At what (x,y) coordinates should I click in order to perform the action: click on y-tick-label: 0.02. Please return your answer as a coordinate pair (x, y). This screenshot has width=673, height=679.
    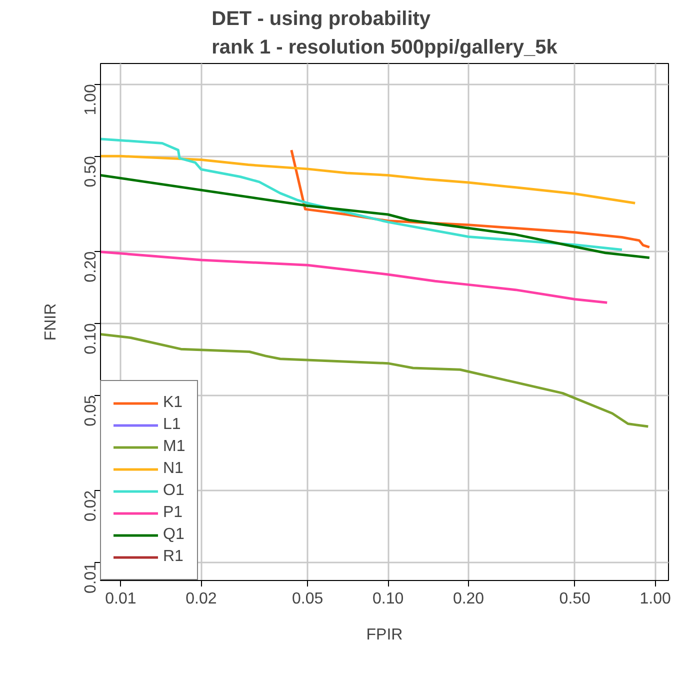
    Looking at the image, I should click on (91, 506).